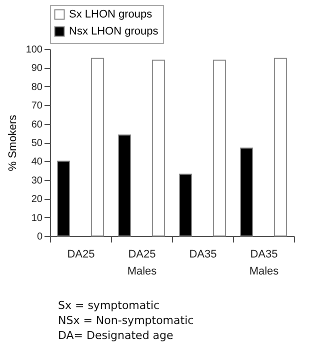 The height and width of the screenshot is (356, 312). Describe the element at coordinates (37, 124) in the screenshot. I see `y-tick-label: 60` at that location.